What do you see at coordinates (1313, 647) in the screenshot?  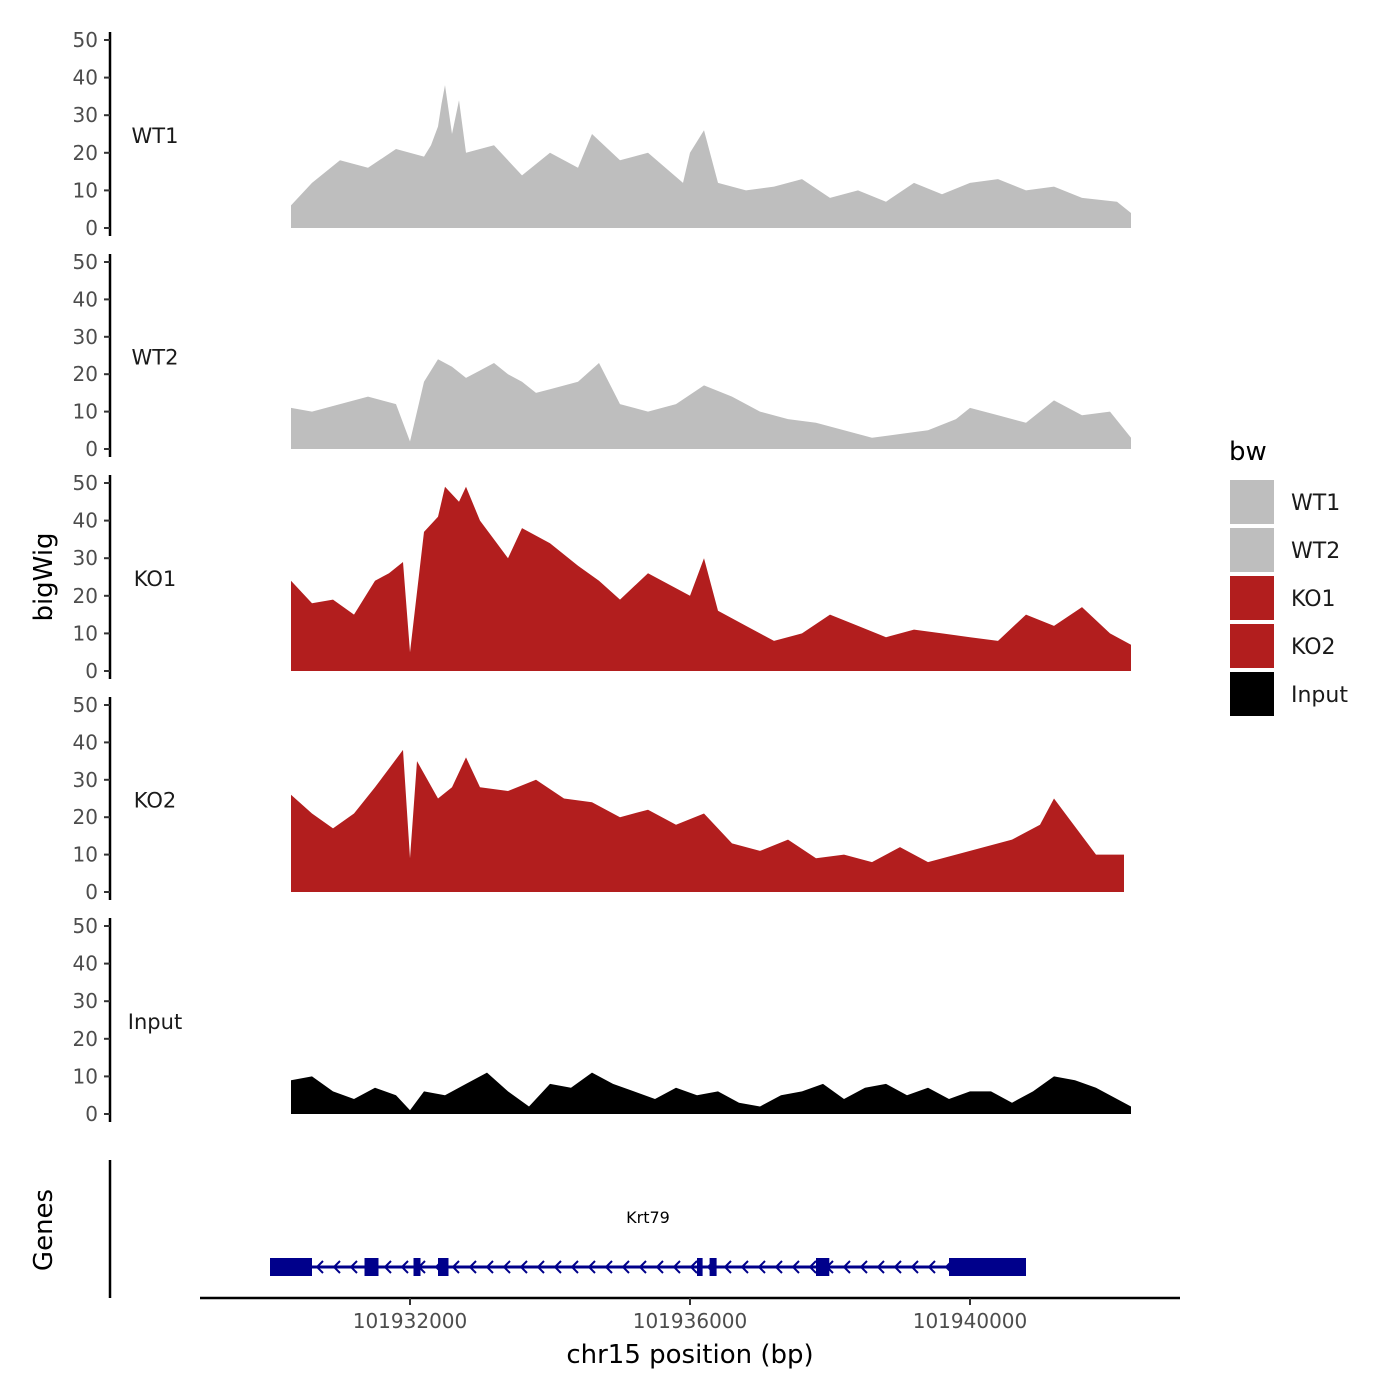 I see `legend-label-ko2: KO2` at bounding box center [1313, 647].